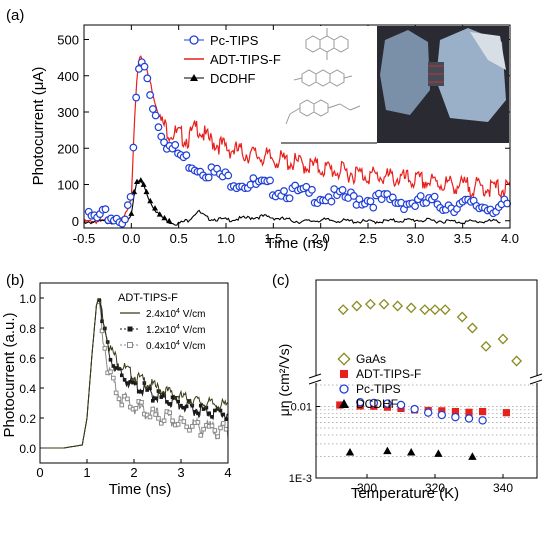 This screenshot has height=537, width=547. I want to click on panel-label-c: (c), so click(281, 280).